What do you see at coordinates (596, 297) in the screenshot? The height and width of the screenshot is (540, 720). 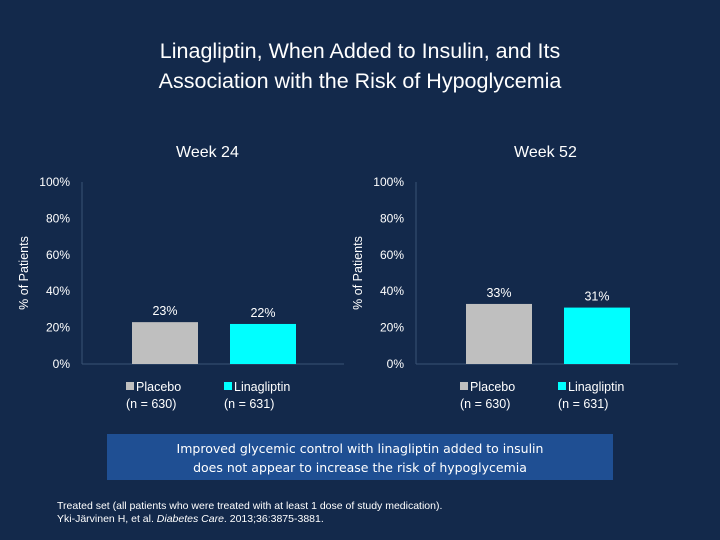 I see `data-label: 31%` at bounding box center [596, 297].